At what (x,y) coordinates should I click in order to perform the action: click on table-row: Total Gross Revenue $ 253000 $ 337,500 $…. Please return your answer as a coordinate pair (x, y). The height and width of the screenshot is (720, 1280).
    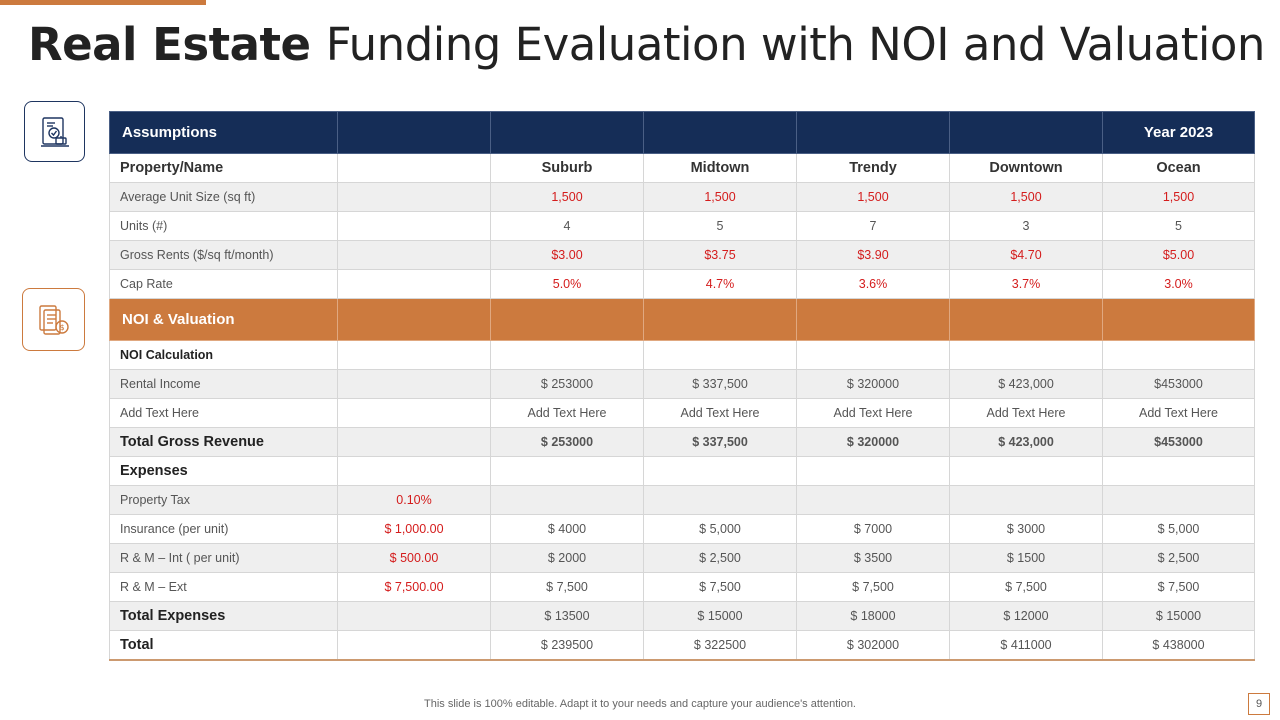
    Looking at the image, I should click on (682, 442).